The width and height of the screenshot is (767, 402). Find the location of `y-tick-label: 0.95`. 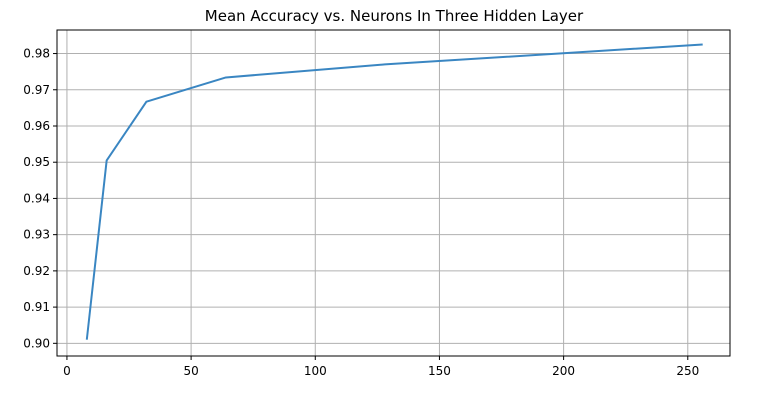

y-tick-label: 0.95 is located at coordinates (36, 162).